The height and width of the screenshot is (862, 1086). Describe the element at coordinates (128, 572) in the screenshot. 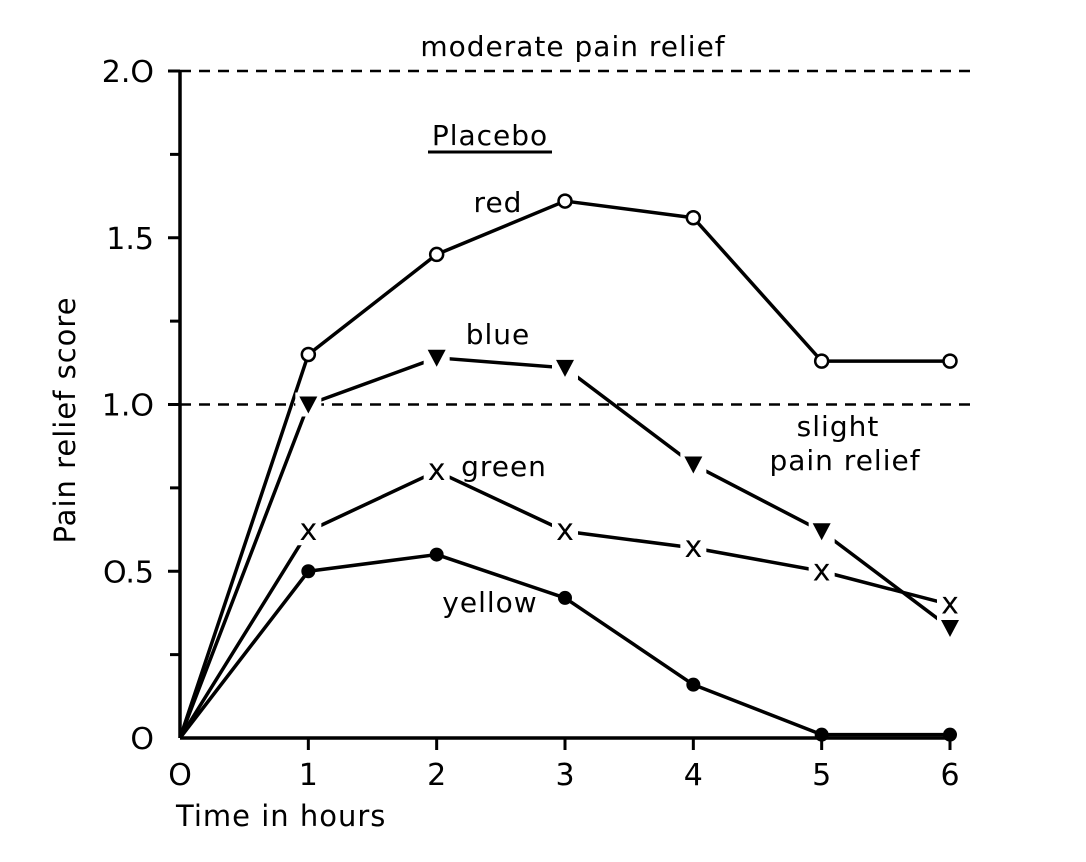

I see `y-tick-label: O.5` at that location.